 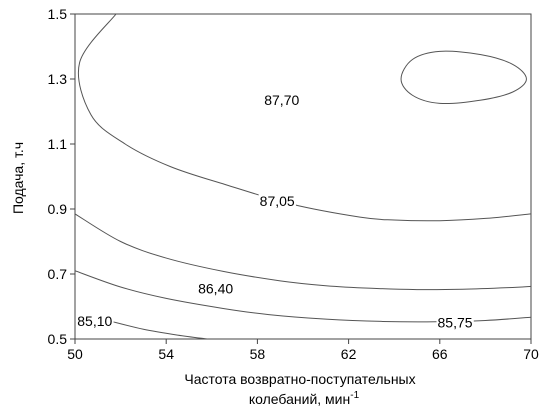 I want to click on y-tick-label-1-5: 1.5, so click(x=58, y=14).